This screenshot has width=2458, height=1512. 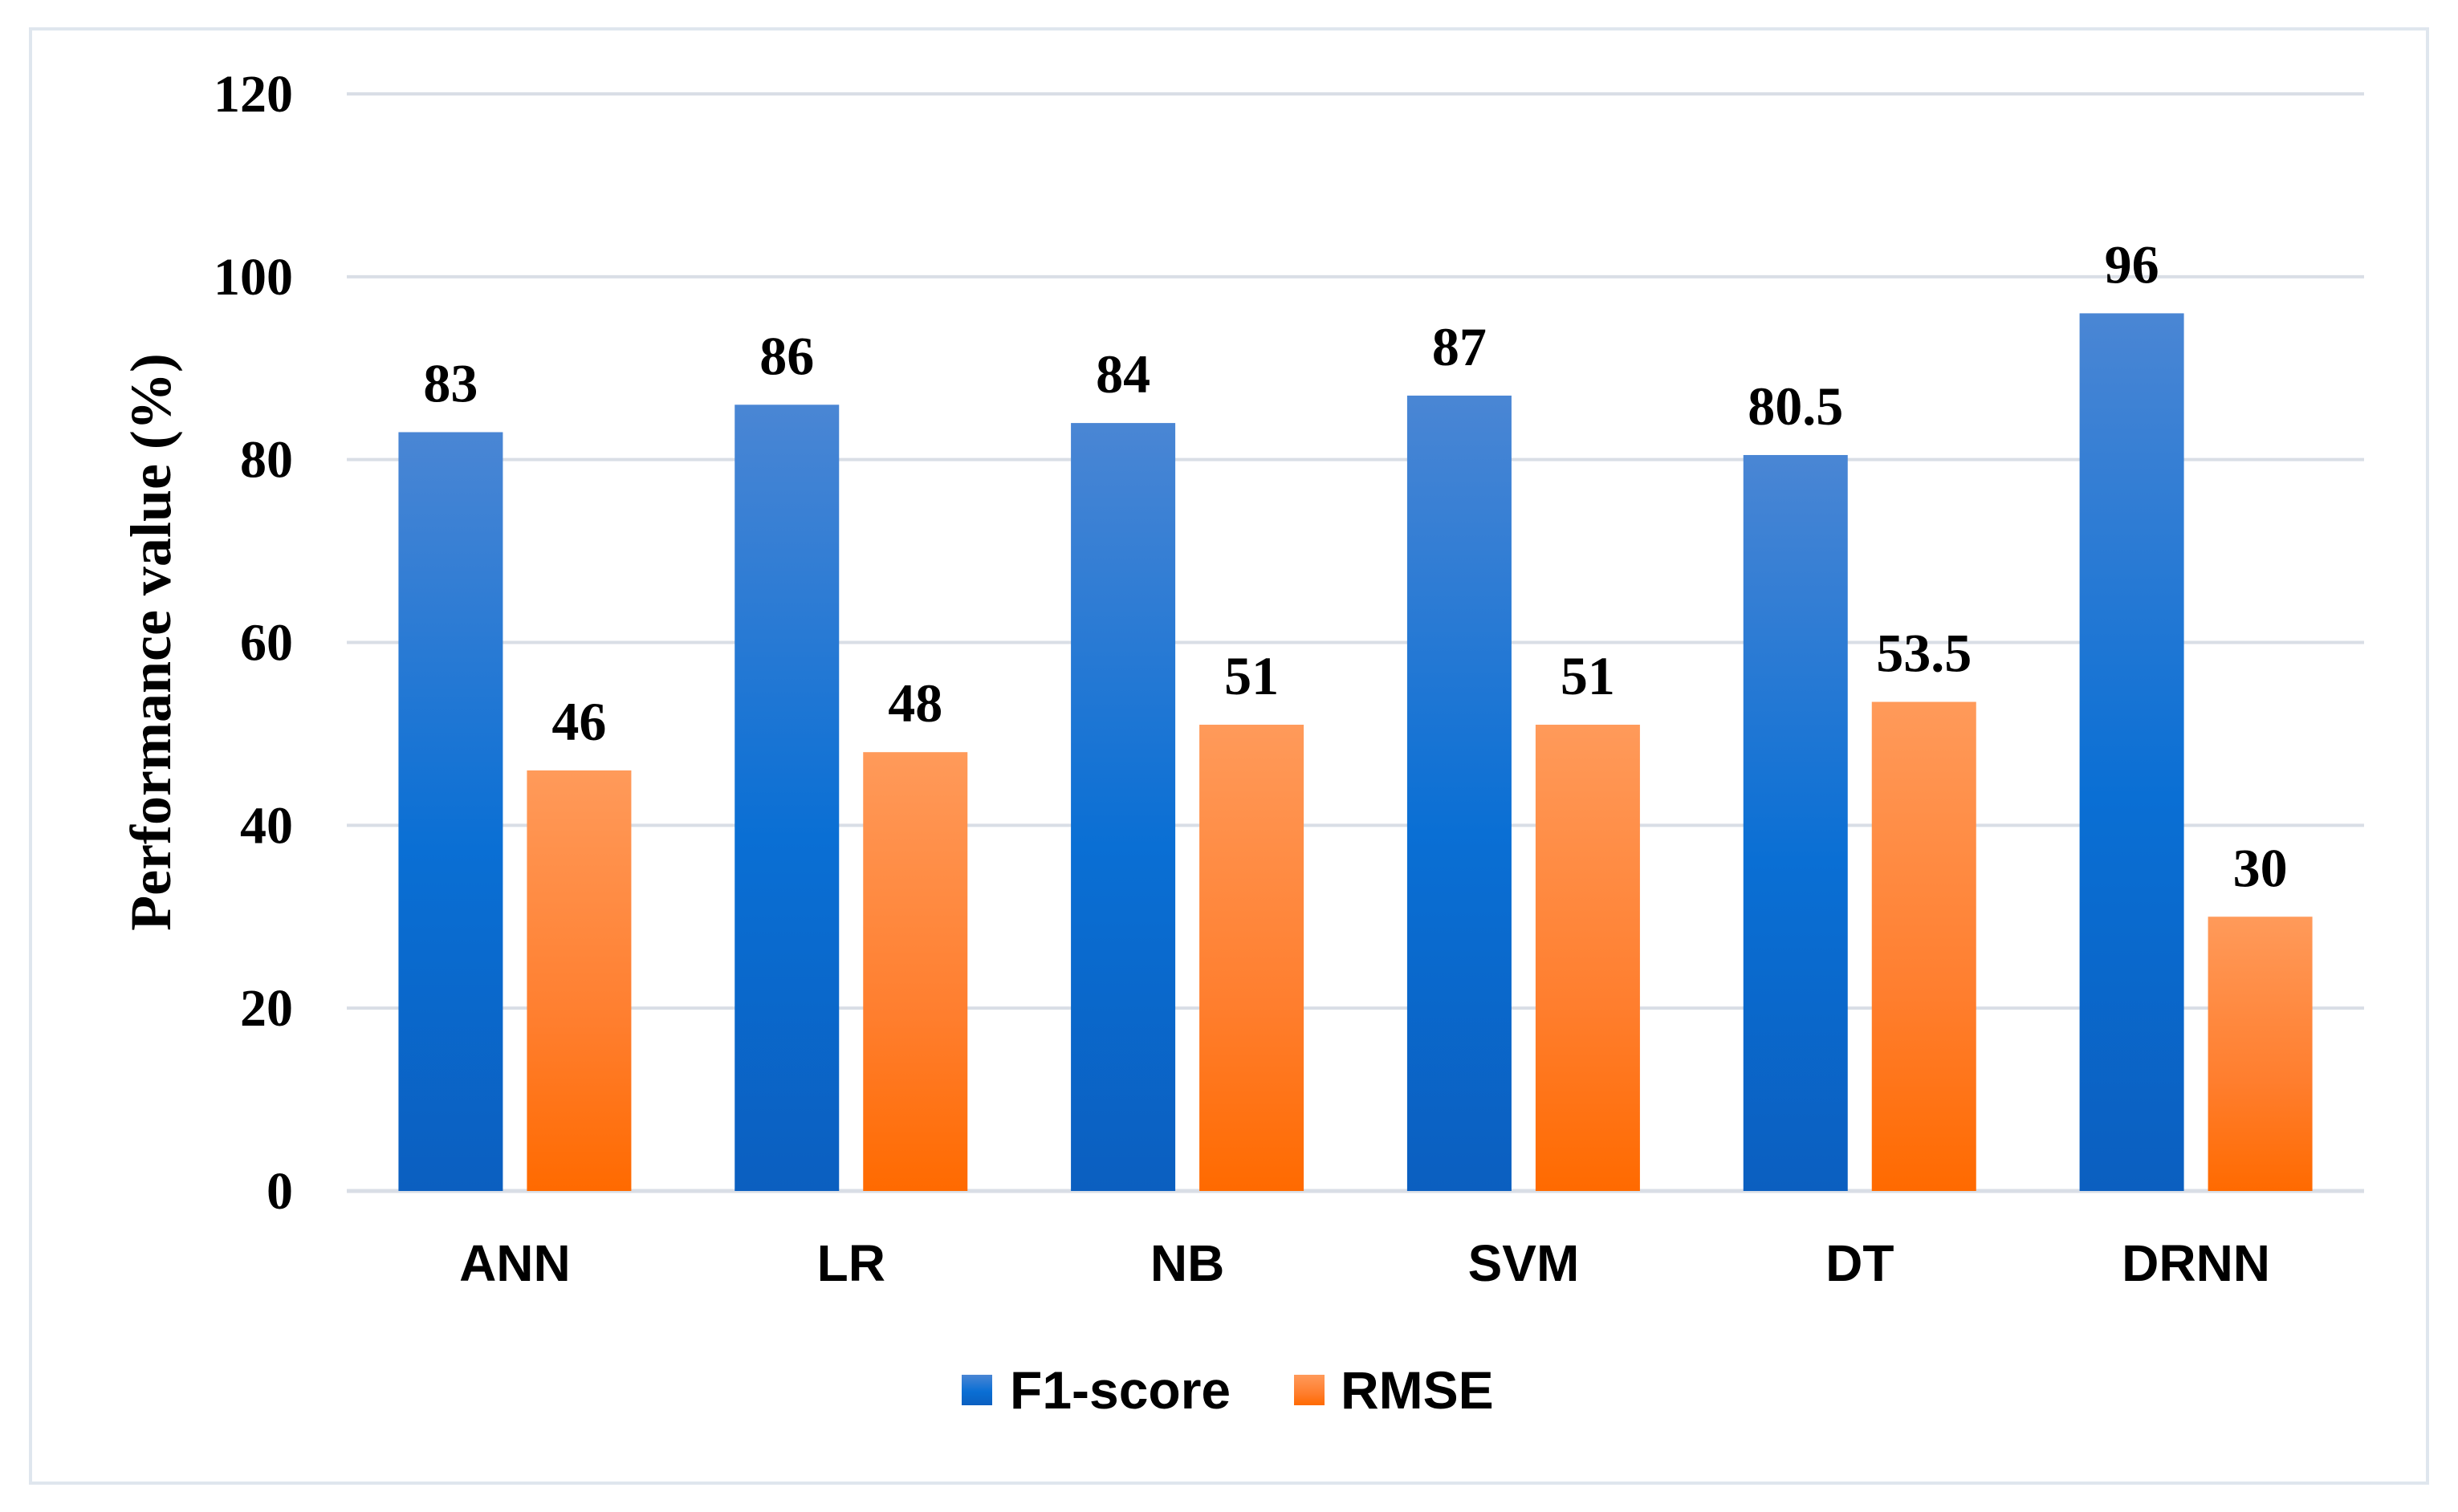 I want to click on bar-f1-score-ann, so click(x=450, y=812).